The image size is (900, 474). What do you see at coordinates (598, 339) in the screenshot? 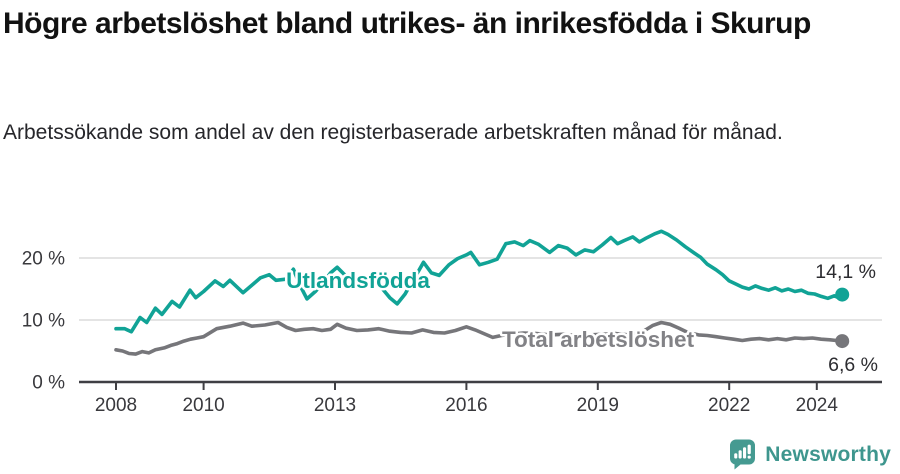
I see `series-label-total: Total arbetslöshet` at bounding box center [598, 339].